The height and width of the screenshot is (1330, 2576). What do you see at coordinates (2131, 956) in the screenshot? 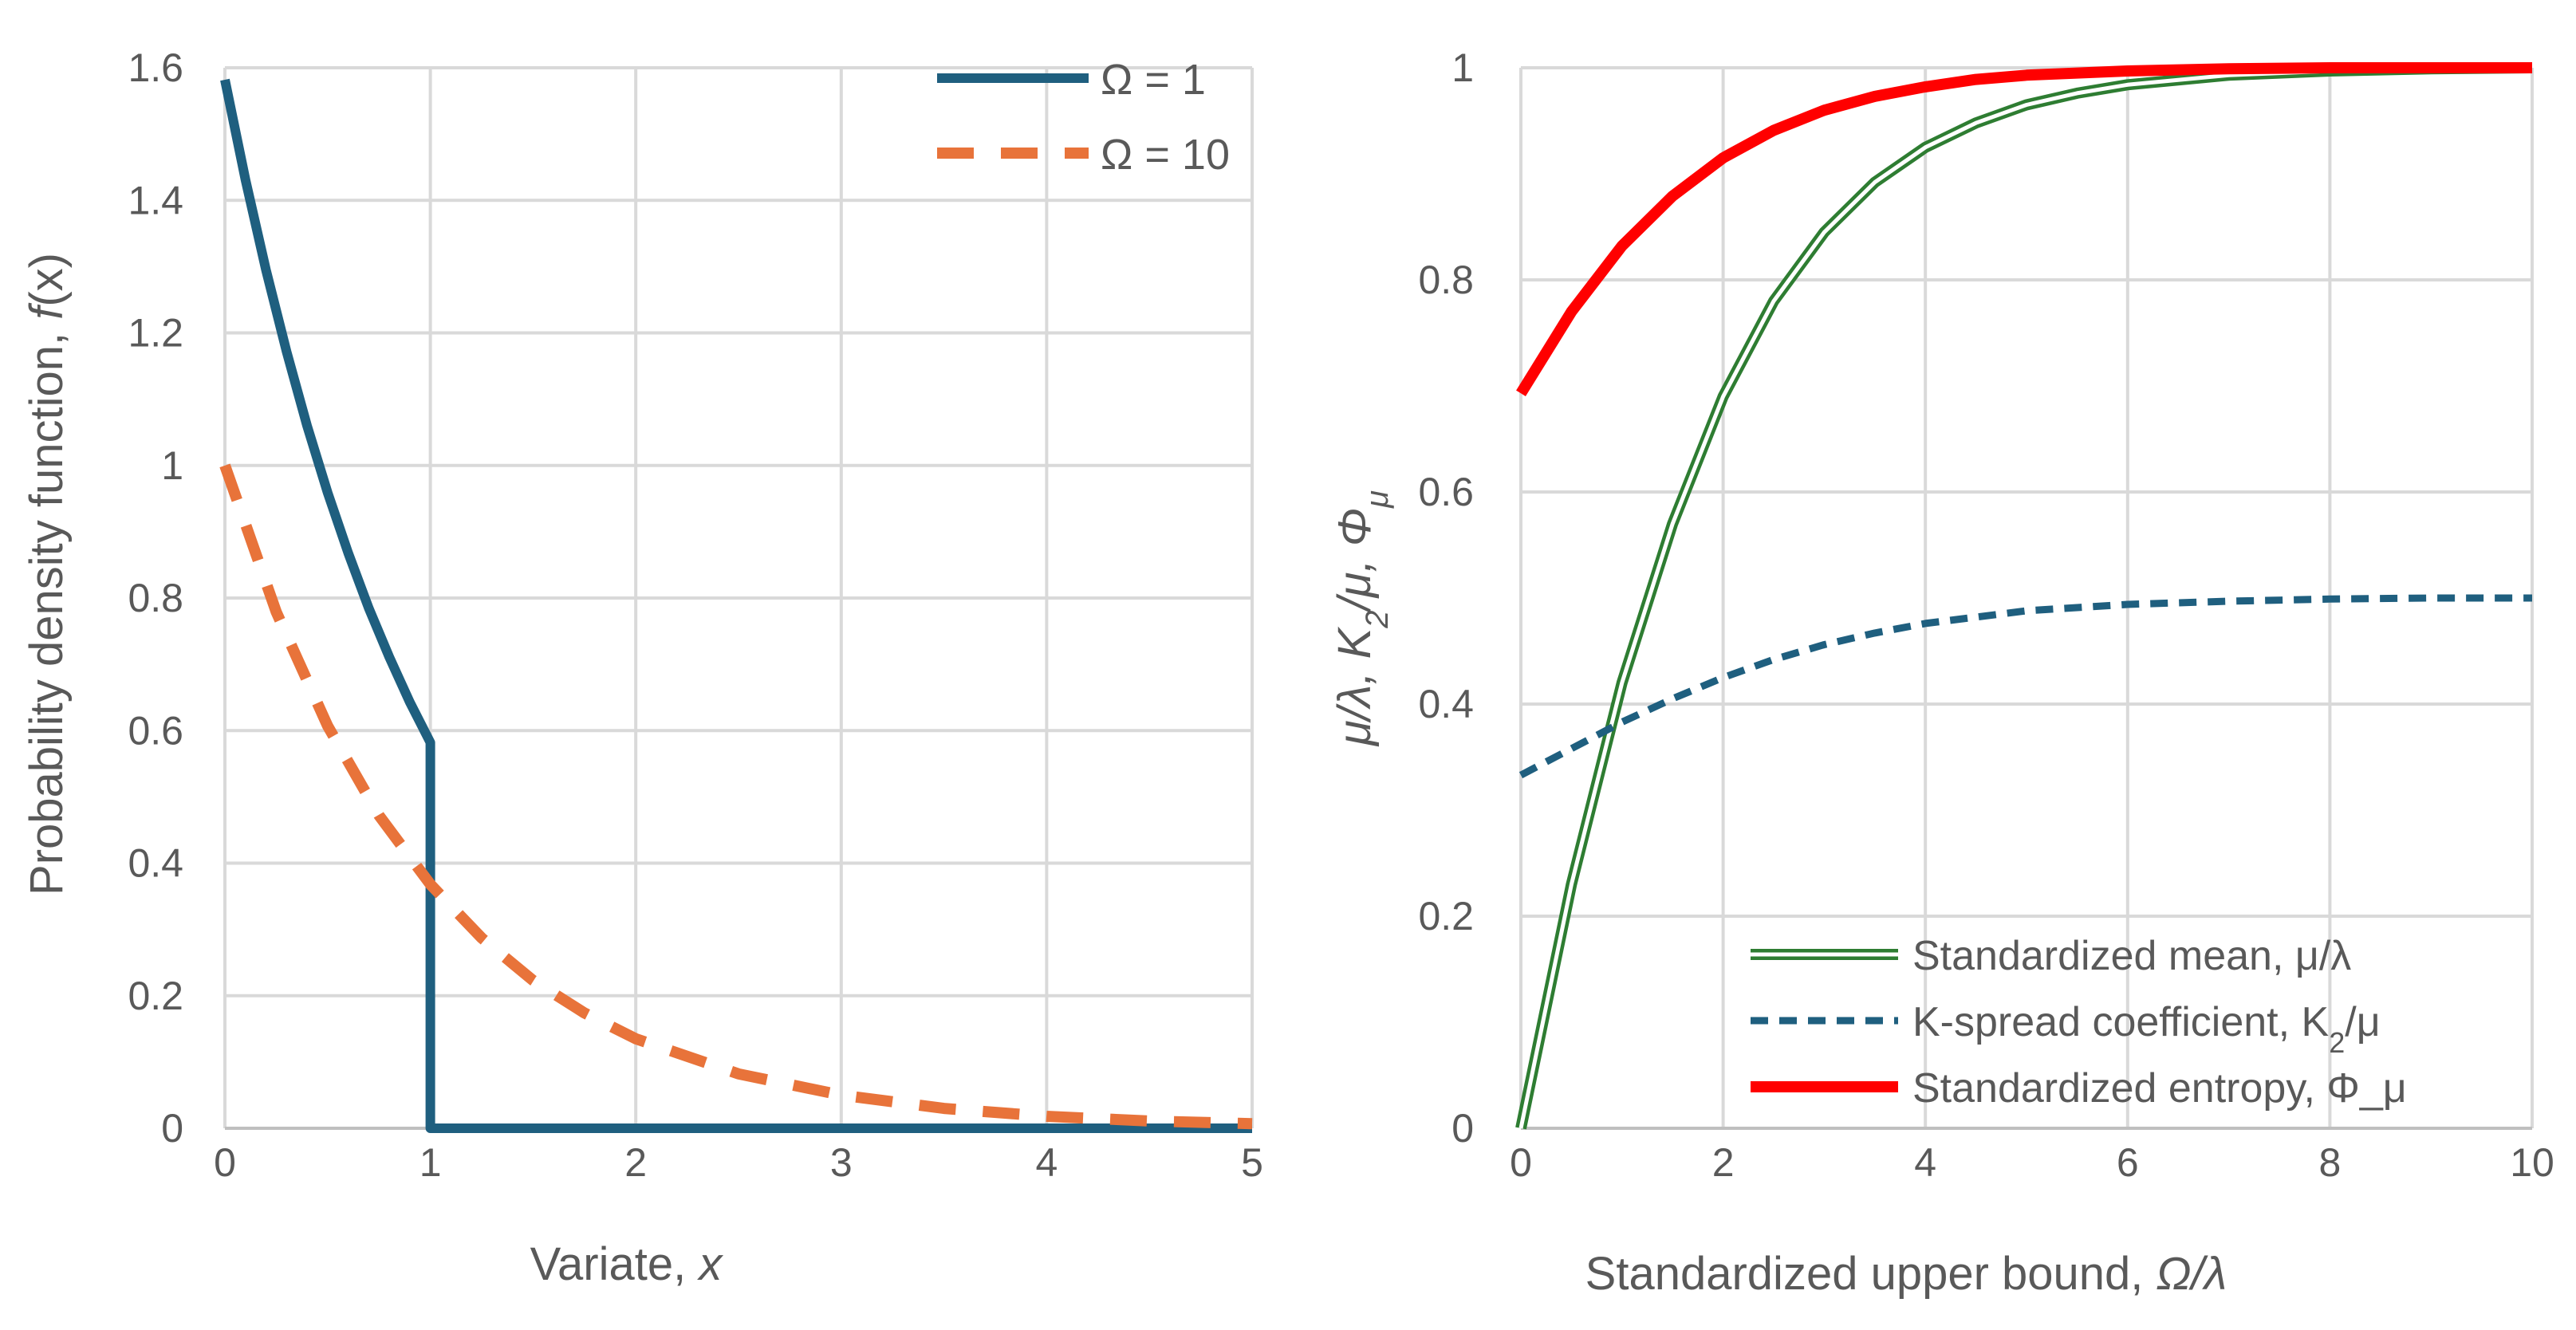
I see `legend-label-mean: Standardized mean, μ/λ` at bounding box center [2131, 956].